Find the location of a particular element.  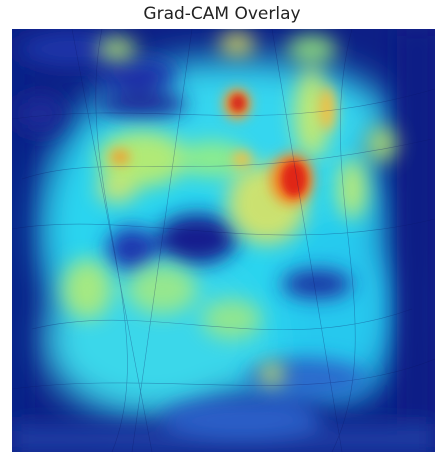

figure-title: Grad-CAM Overlay is located at coordinates (222, 14).